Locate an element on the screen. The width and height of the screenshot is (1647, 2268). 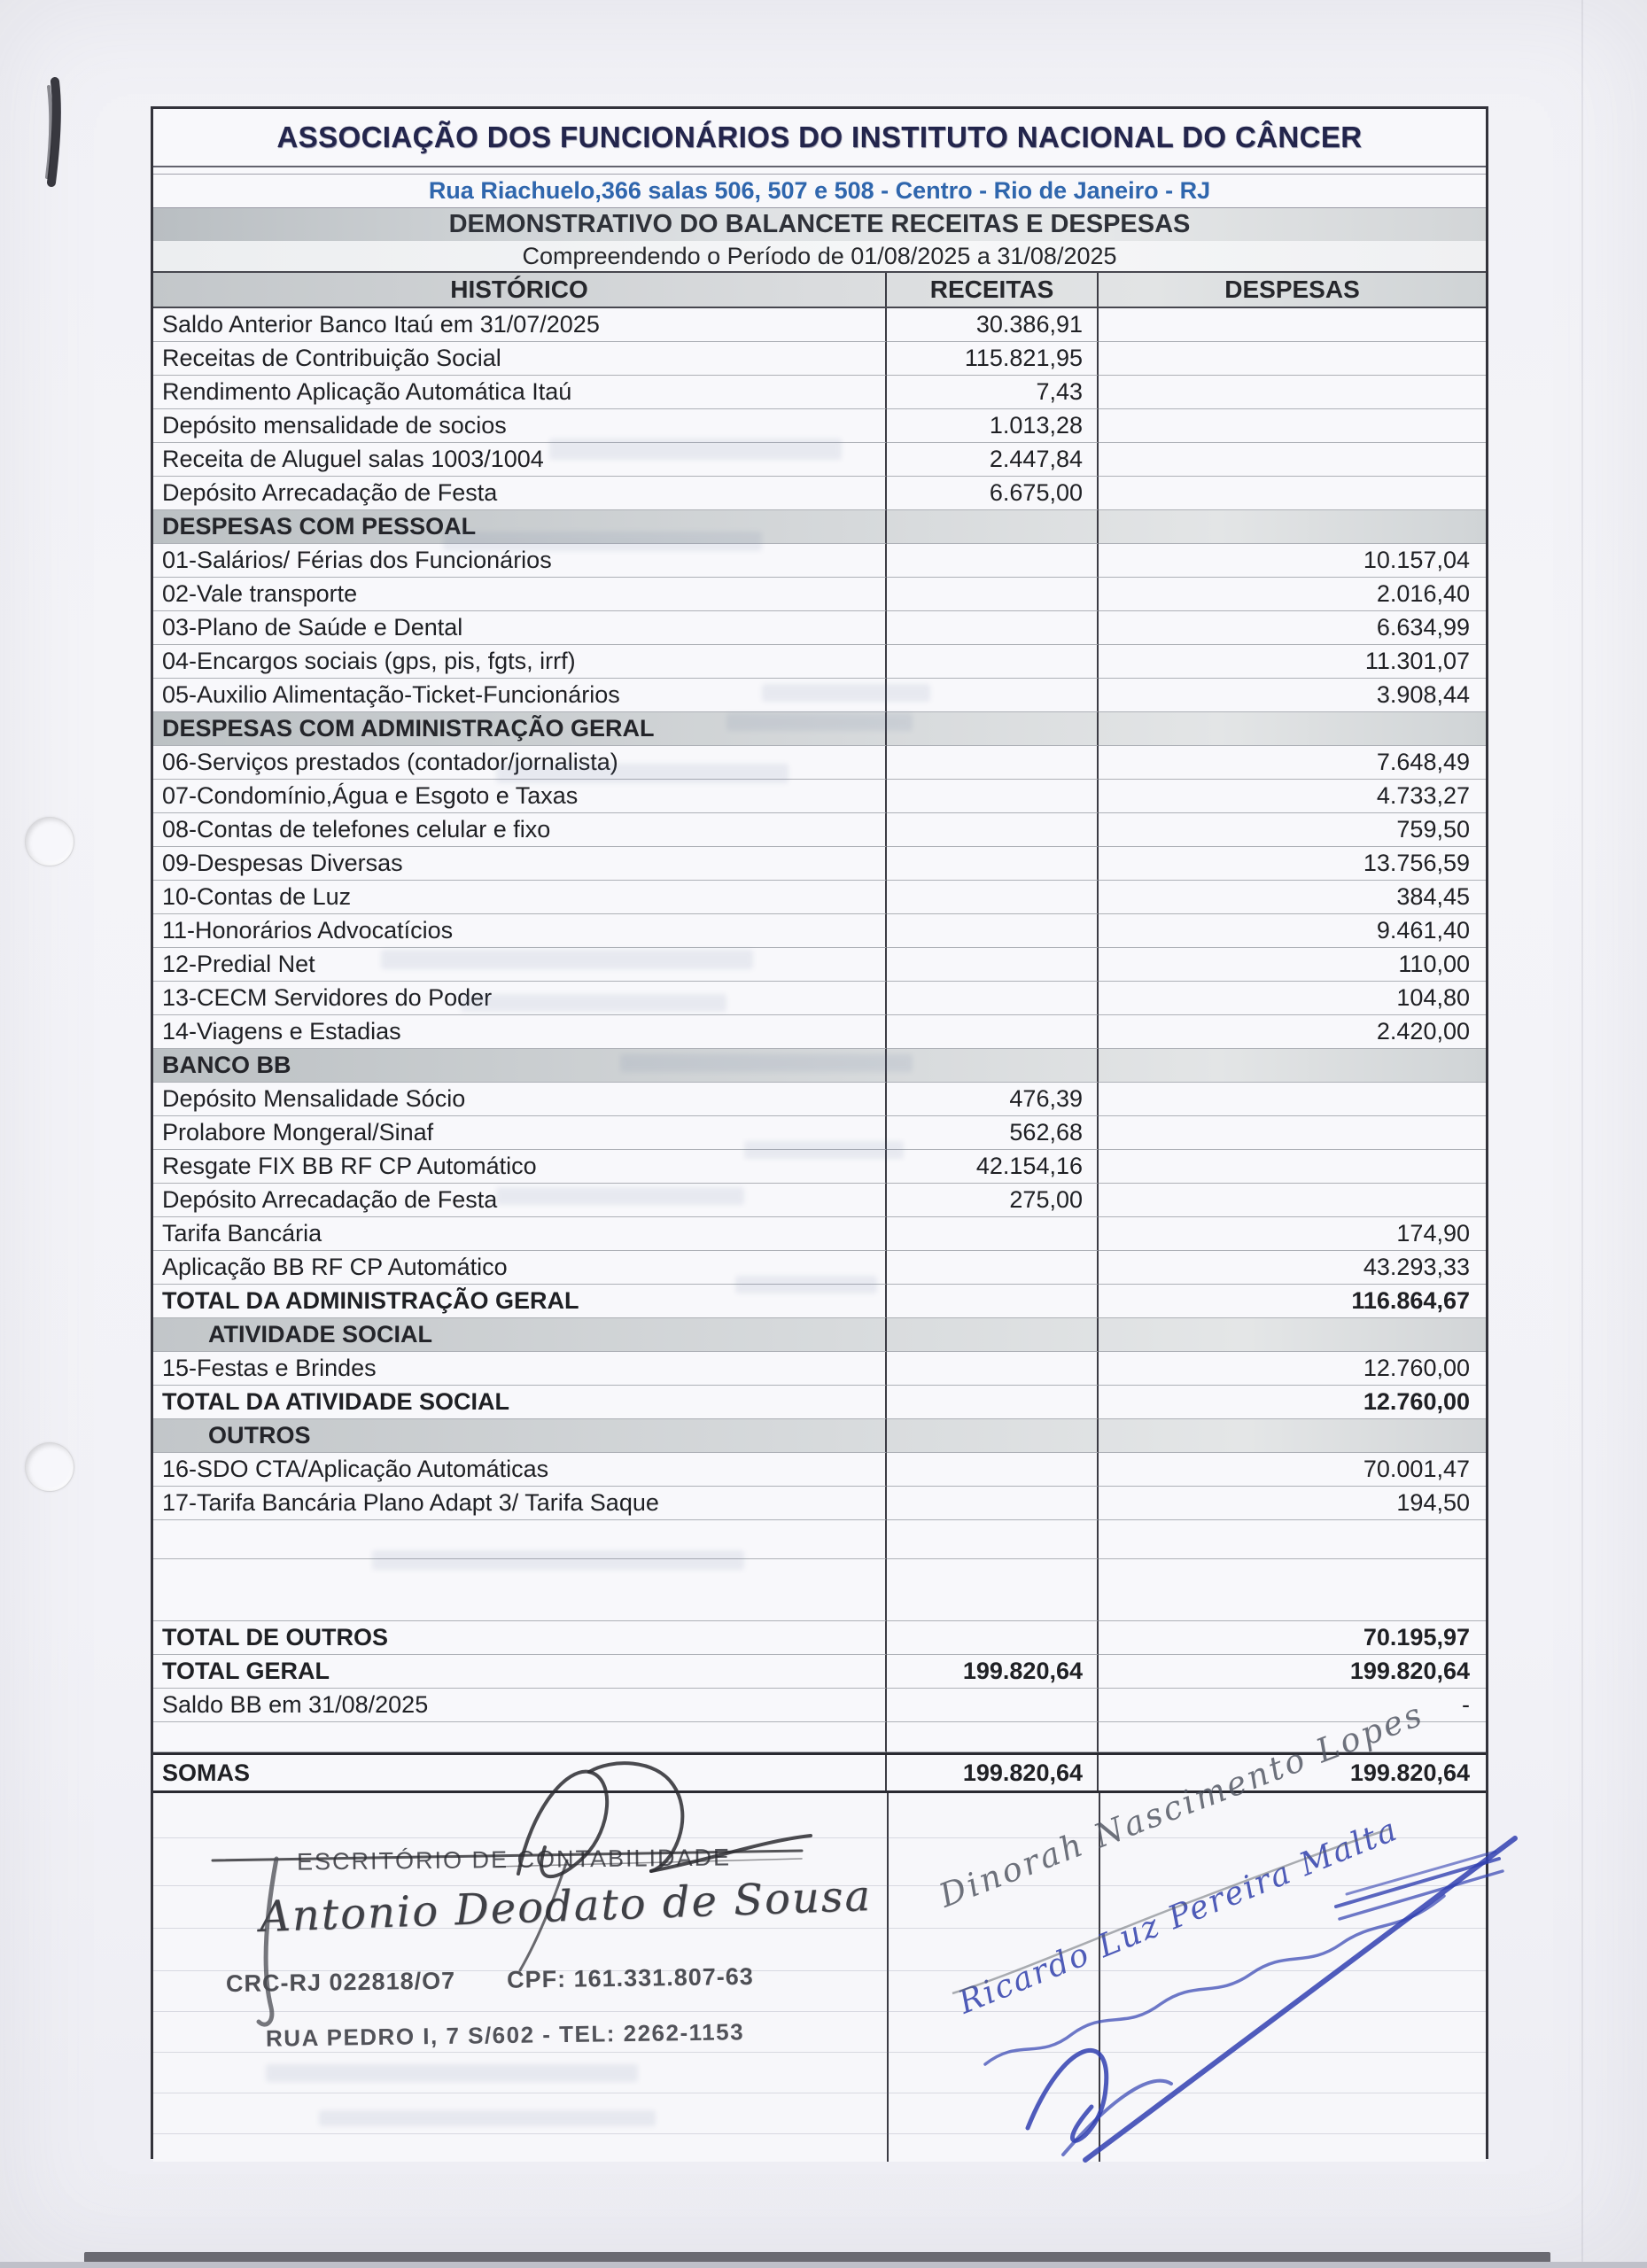
table-row: Depósito mensalidade de socios 1.013,28 is located at coordinates (819, 426).